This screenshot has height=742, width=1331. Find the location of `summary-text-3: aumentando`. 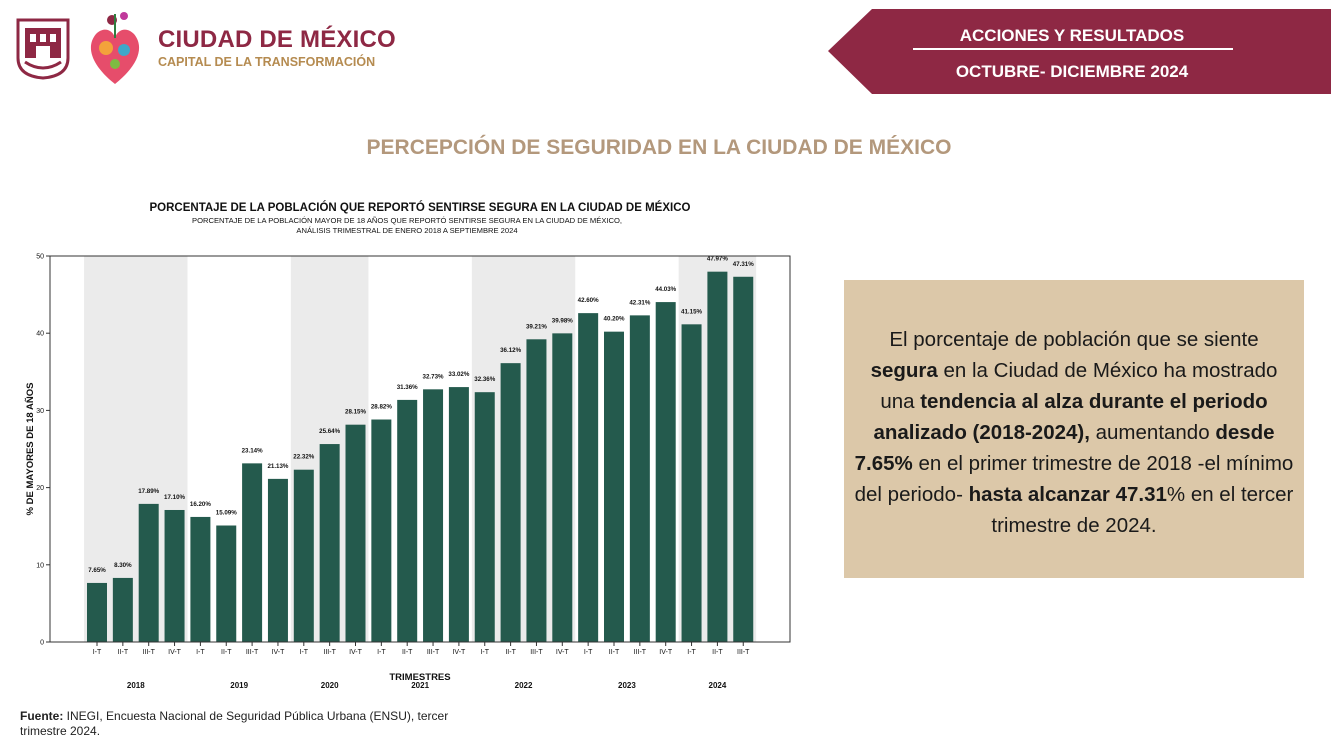

summary-text-3: aumentando is located at coordinates (1152, 432).